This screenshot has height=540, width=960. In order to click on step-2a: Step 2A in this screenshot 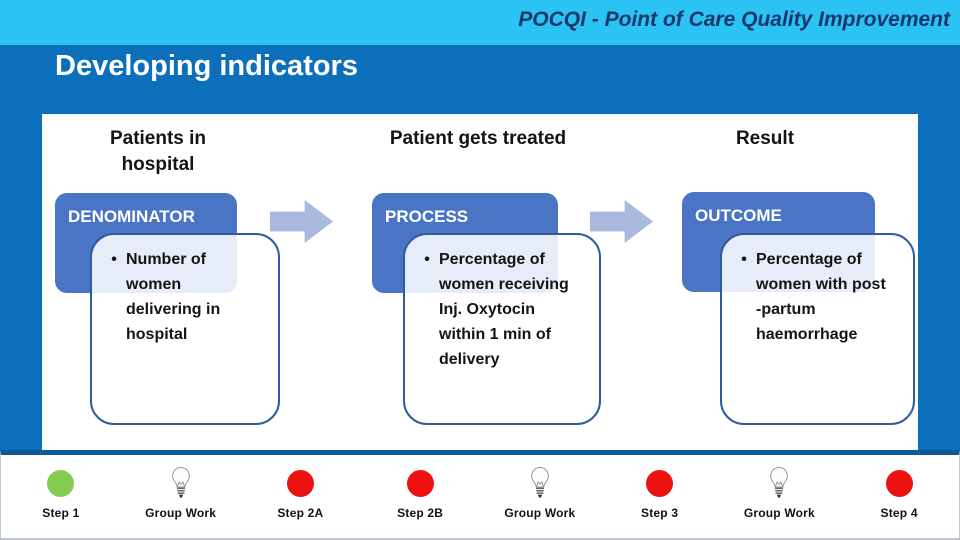, I will do `click(301, 496)`.